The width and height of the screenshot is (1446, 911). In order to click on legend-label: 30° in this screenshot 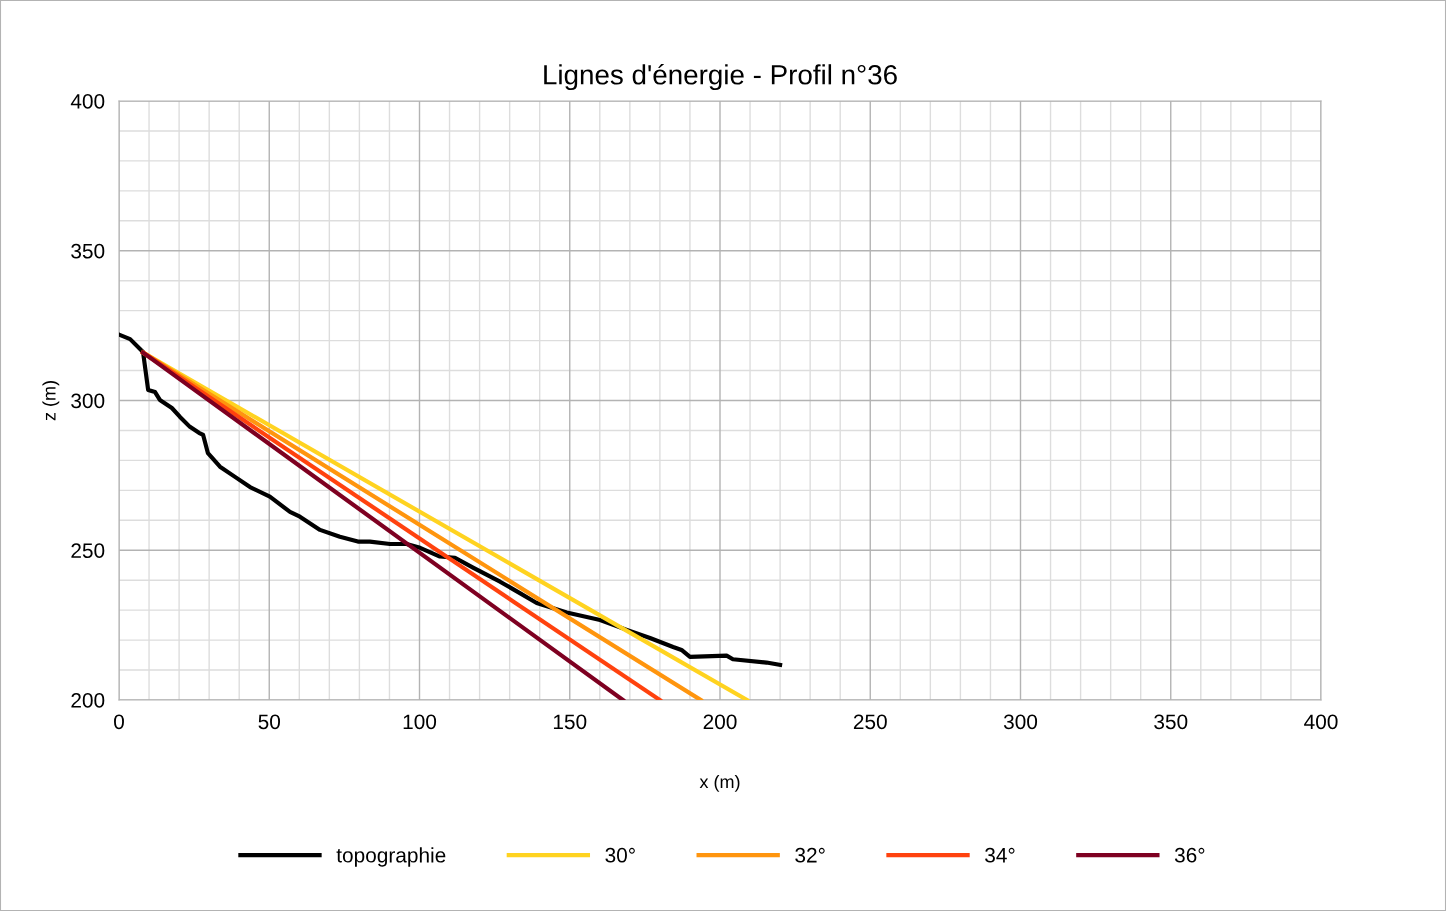, I will do `click(620, 855)`.